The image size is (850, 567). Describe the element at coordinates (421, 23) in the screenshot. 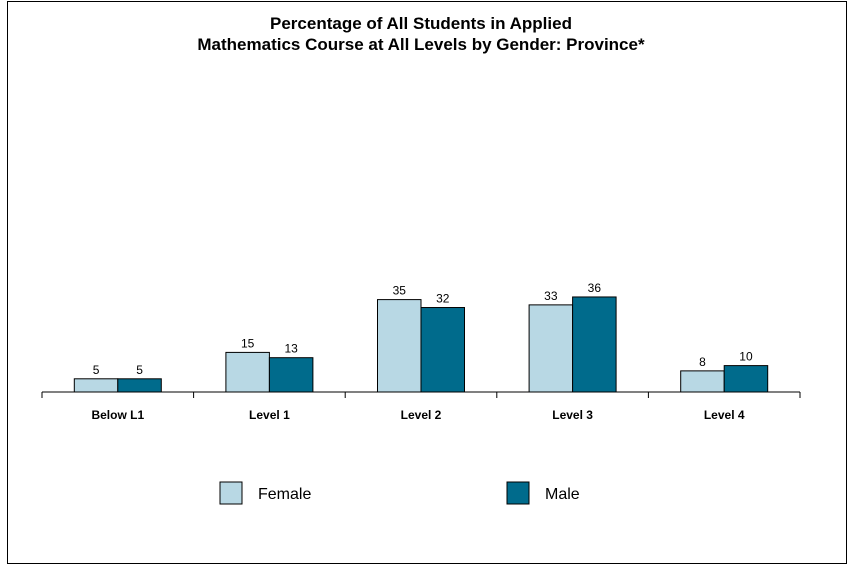

I see `chart-title-line-1: Percentage of All Students in Applied` at that location.